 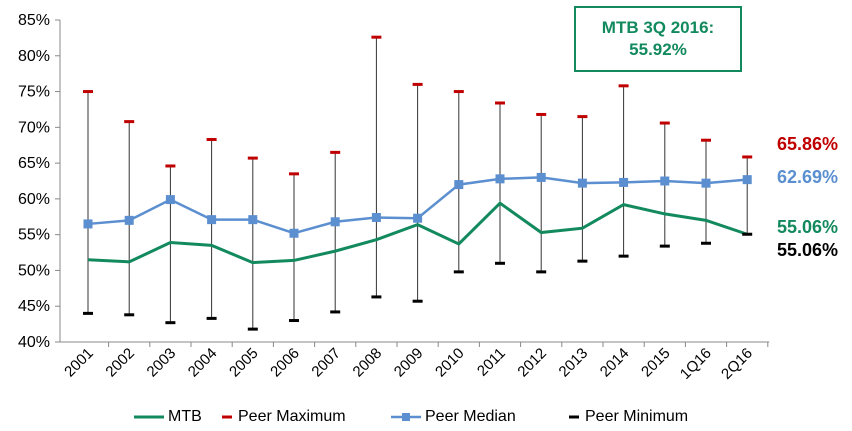 What do you see at coordinates (658, 27) in the screenshot?
I see `callout-title: MTB 3Q 2016:` at bounding box center [658, 27].